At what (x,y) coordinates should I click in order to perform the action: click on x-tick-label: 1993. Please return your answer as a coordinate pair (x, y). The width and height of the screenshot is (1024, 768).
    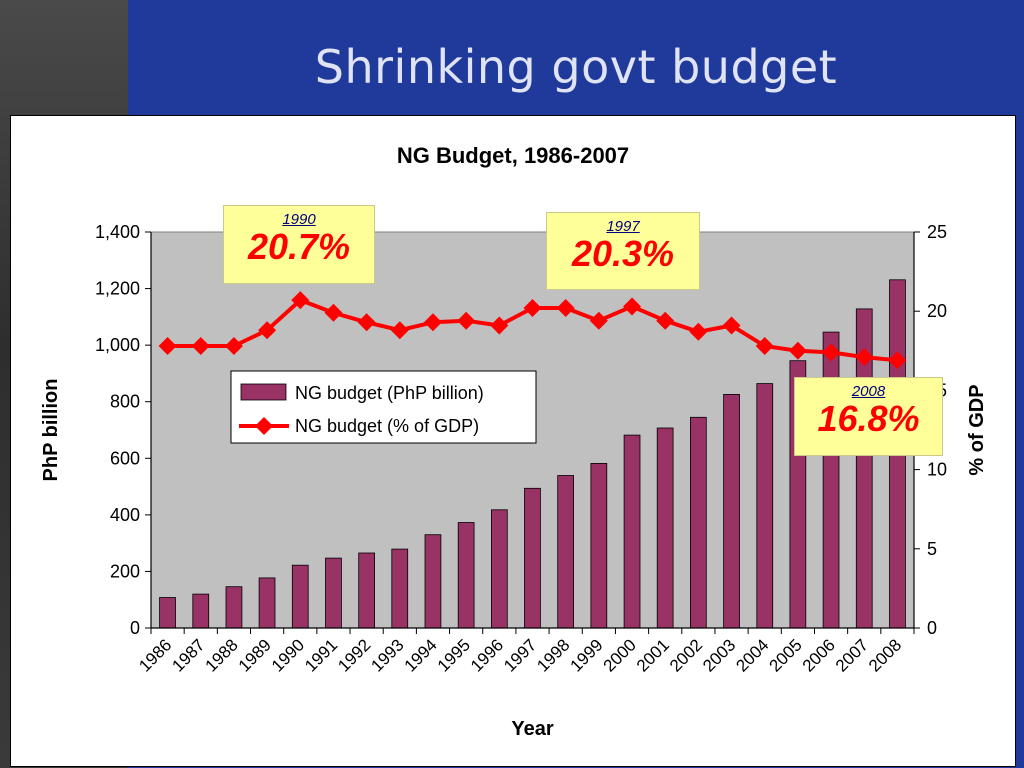
    Looking at the image, I should click on (387, 655).